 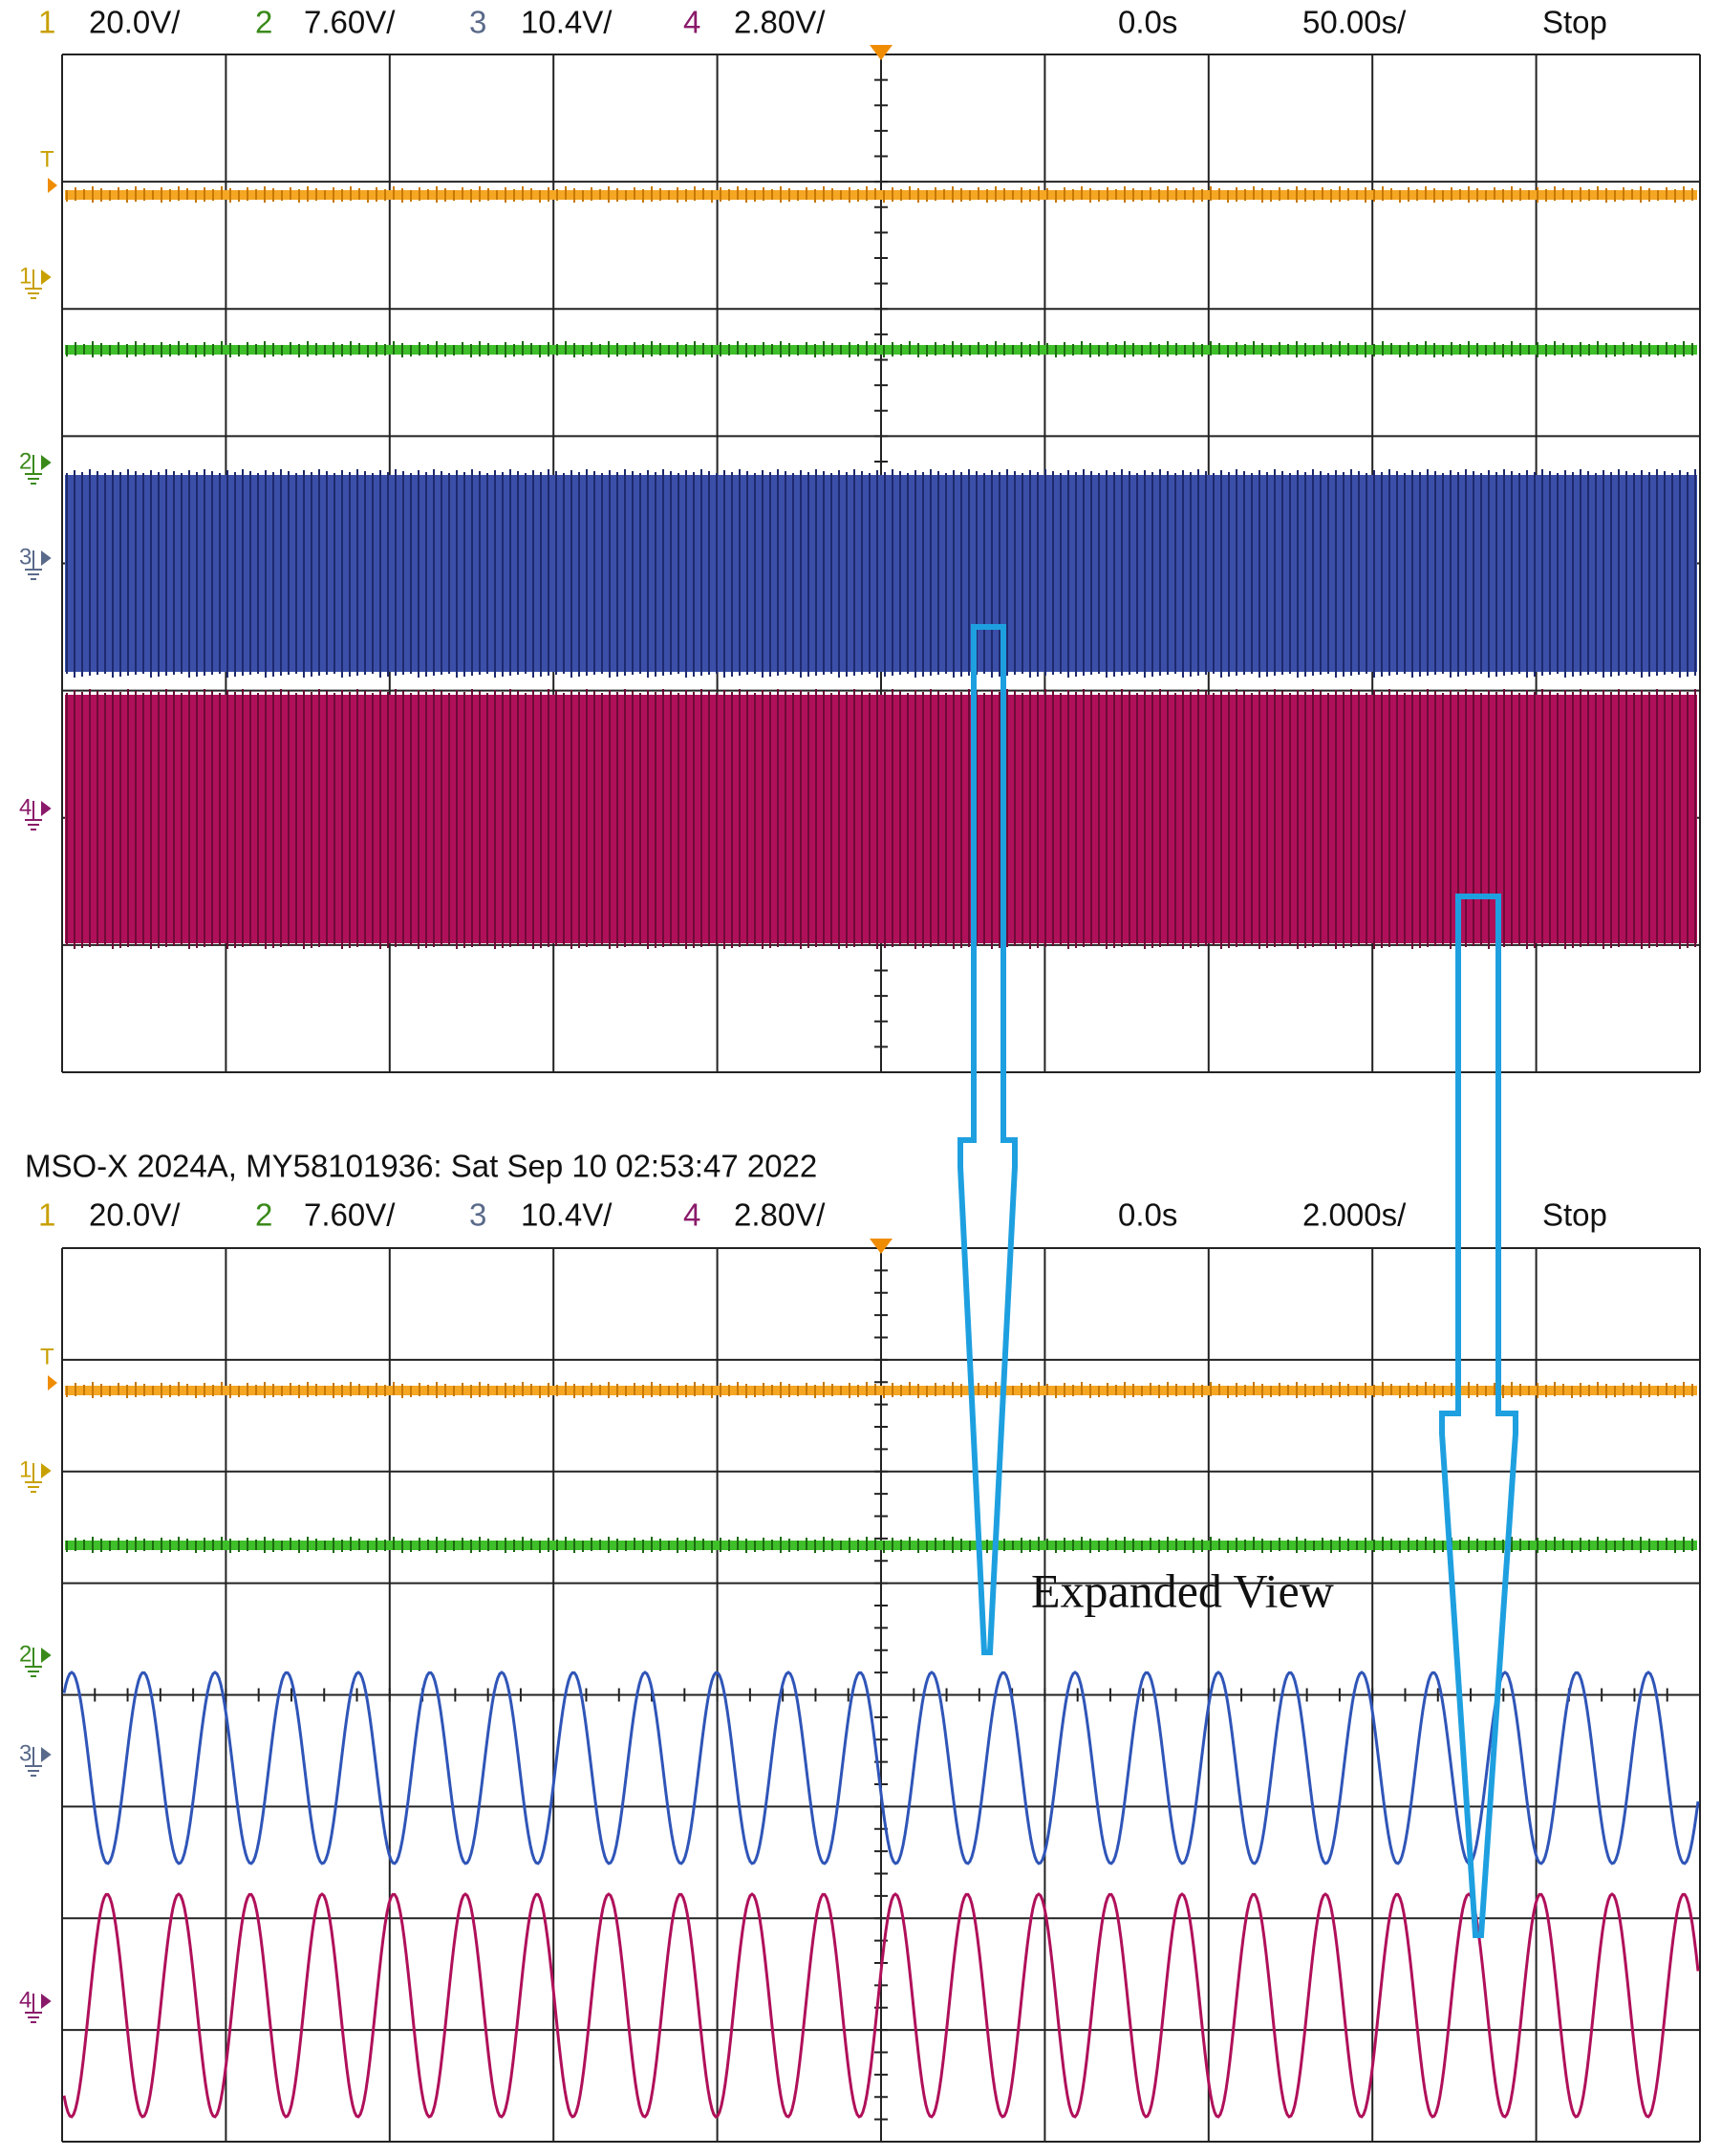 I want to click on timebase: 2.000s/, so click(x=1354, y=1215).